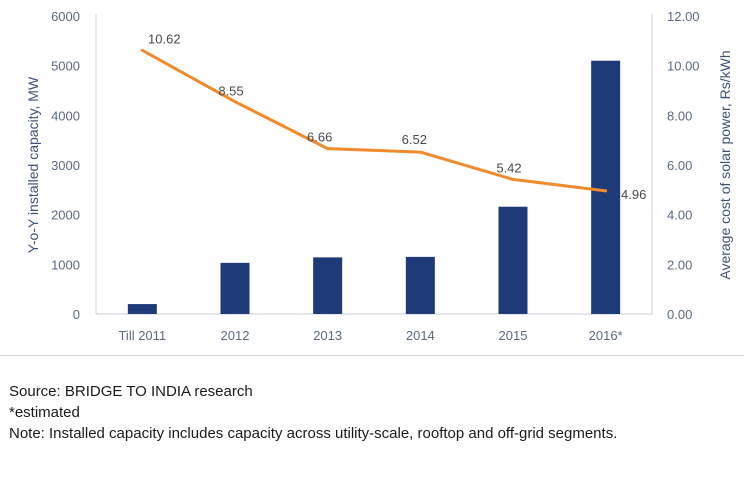 This screenshot has width=744, height=480. What do you see at coordinates (76, 314) in the screenshot?
I see `y-tick-label: 0` at bounding box center [76, 314].